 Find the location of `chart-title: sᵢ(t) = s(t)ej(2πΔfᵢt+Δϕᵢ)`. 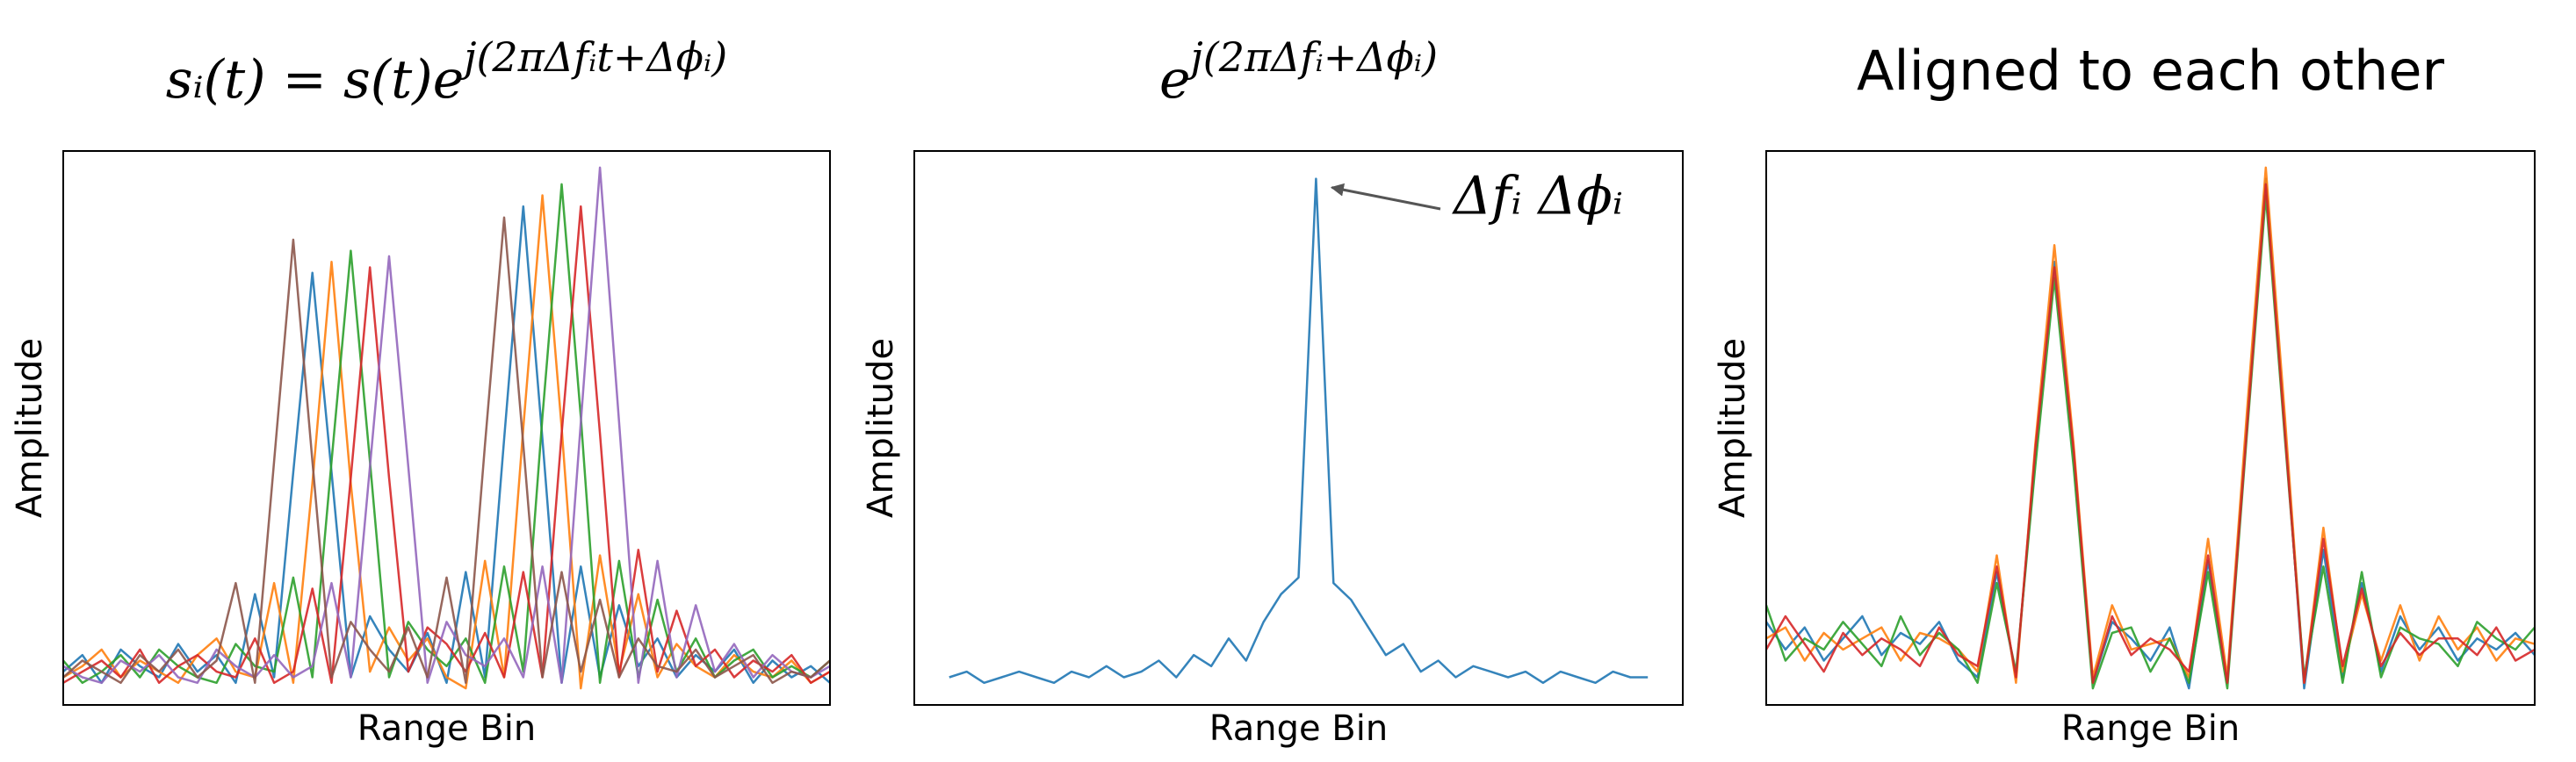

chart-title: sᵢ(t) = s(t)ej(2πΔfᵢt+Δϕᵢ) is located at coordinates (446, 72).